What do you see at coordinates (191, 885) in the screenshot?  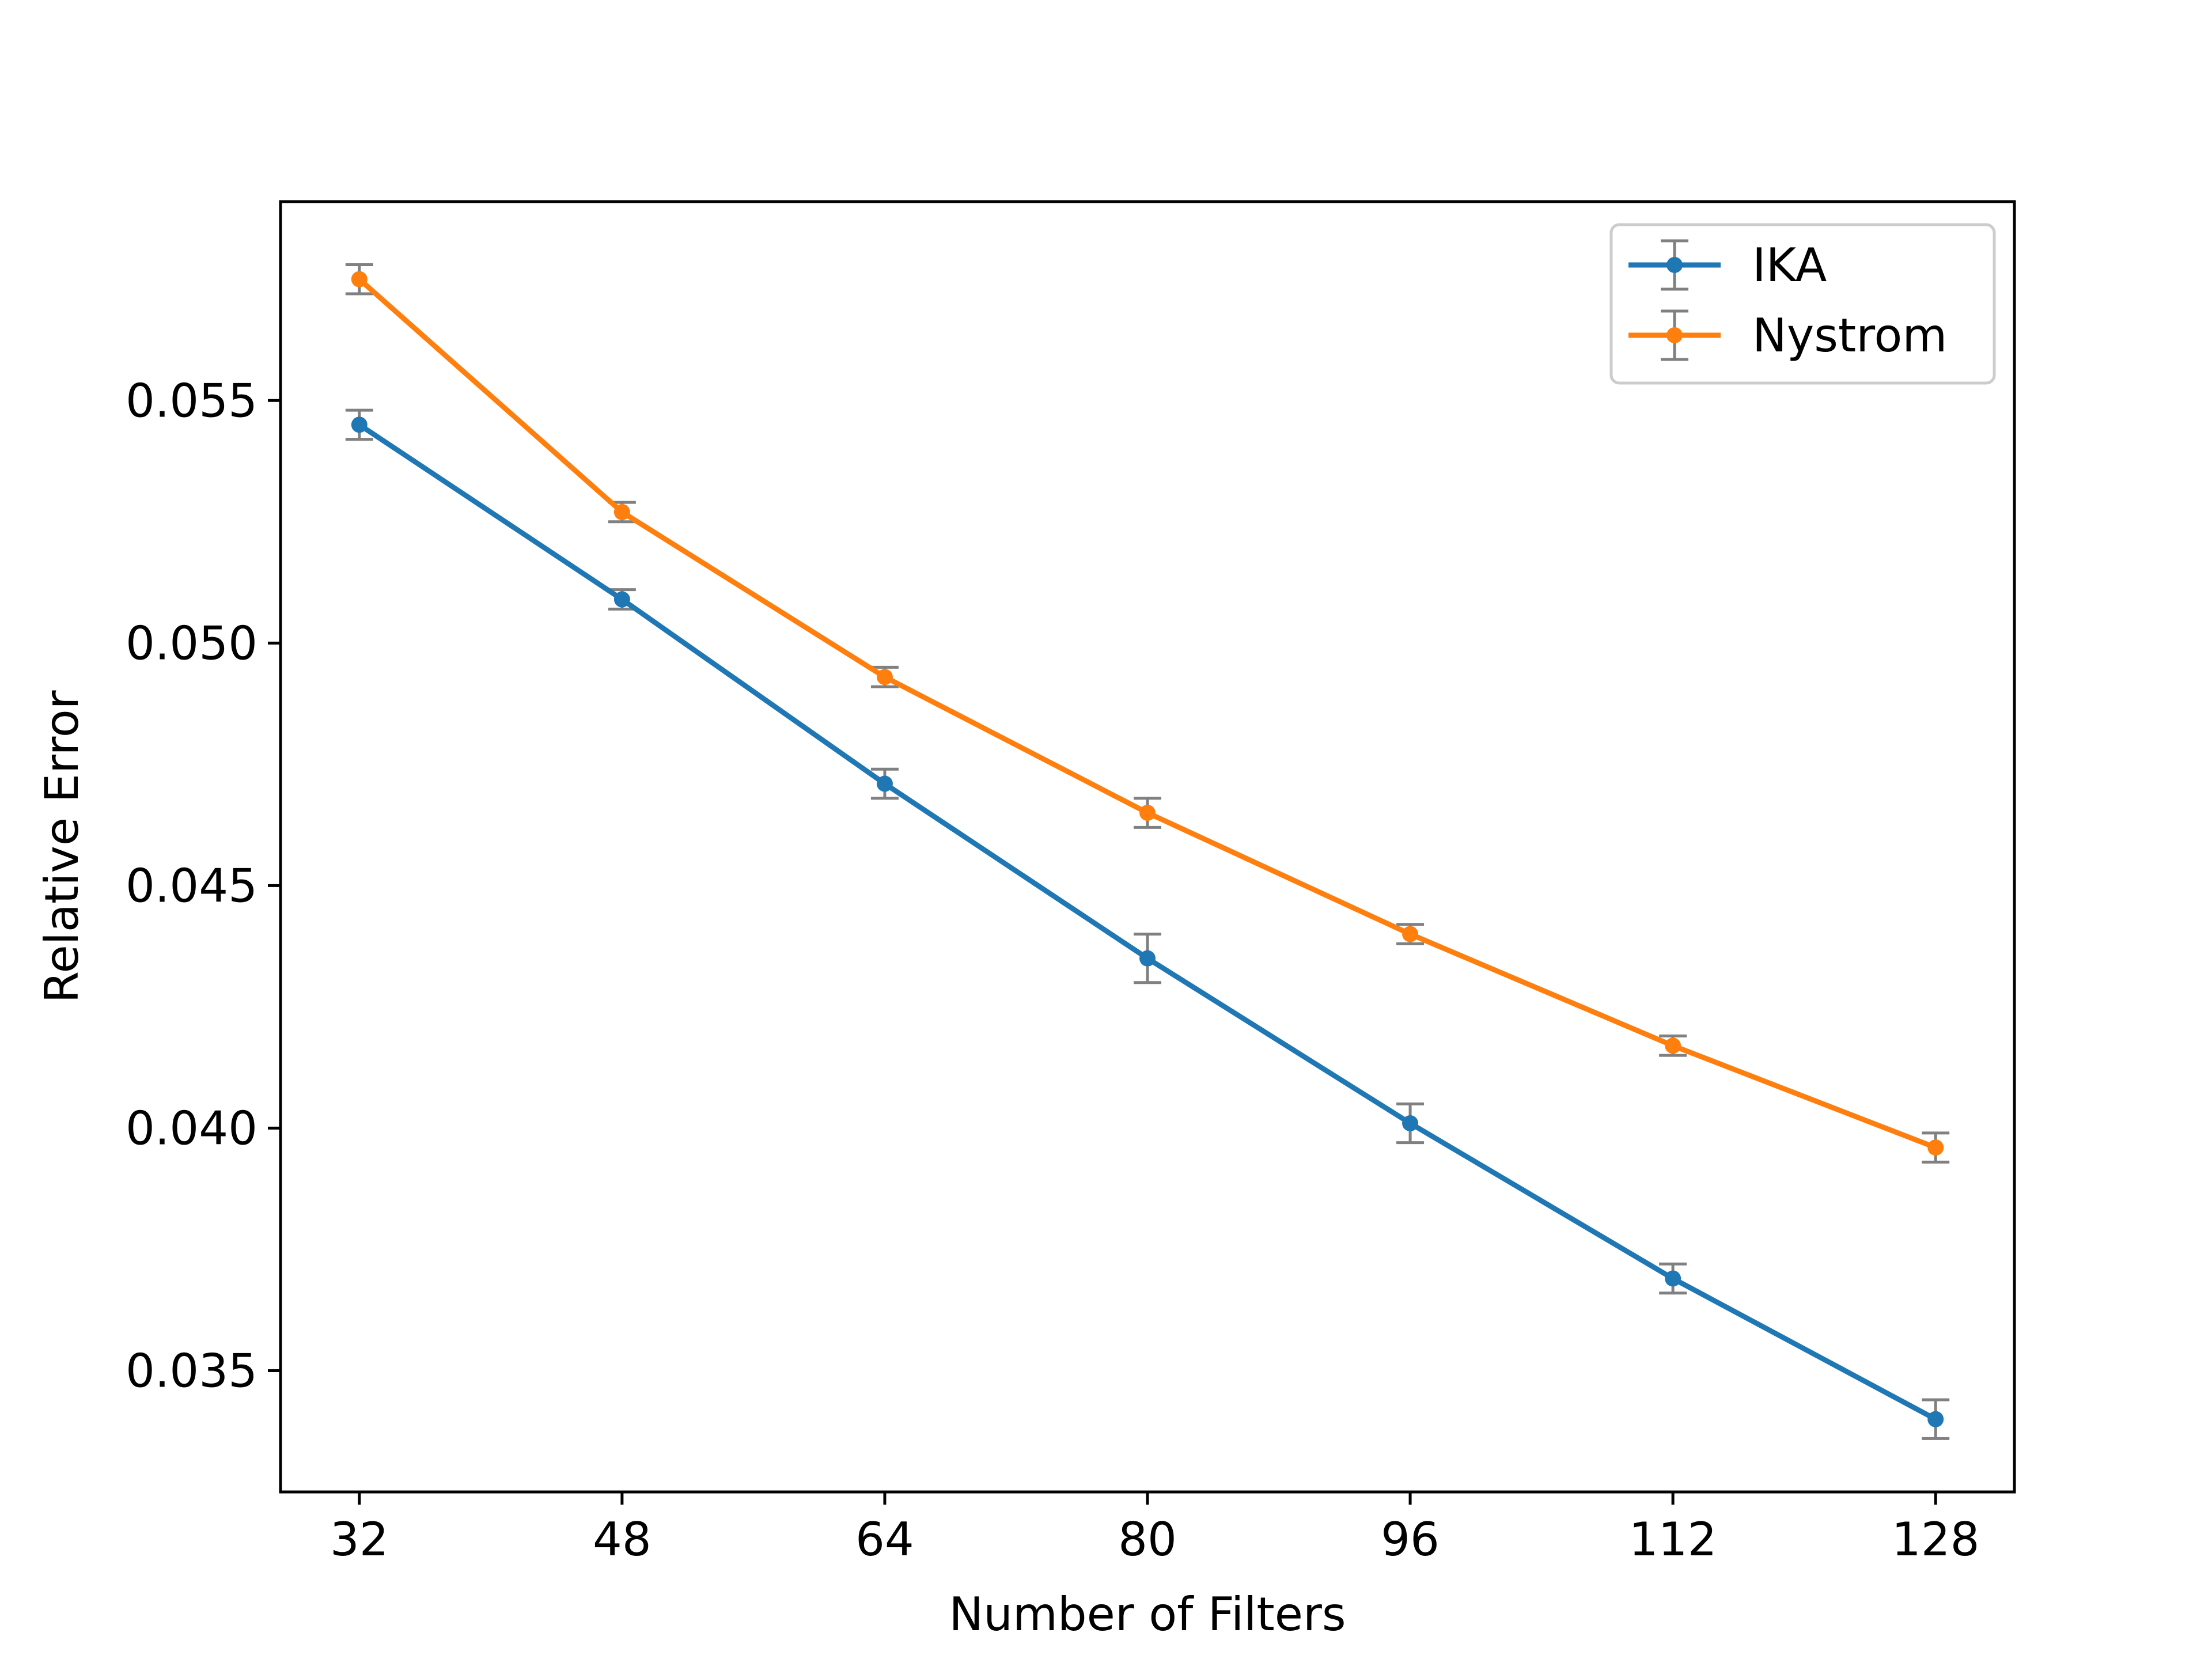 I see `y-tick-label: 0.045` at bounding box center [191, 885].